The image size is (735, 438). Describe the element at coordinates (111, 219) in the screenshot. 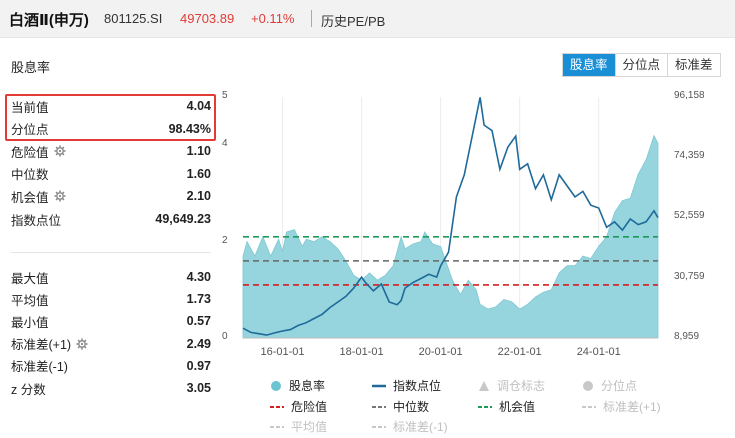

I see `stat-row: 指数点位 49,649.23` at that location.